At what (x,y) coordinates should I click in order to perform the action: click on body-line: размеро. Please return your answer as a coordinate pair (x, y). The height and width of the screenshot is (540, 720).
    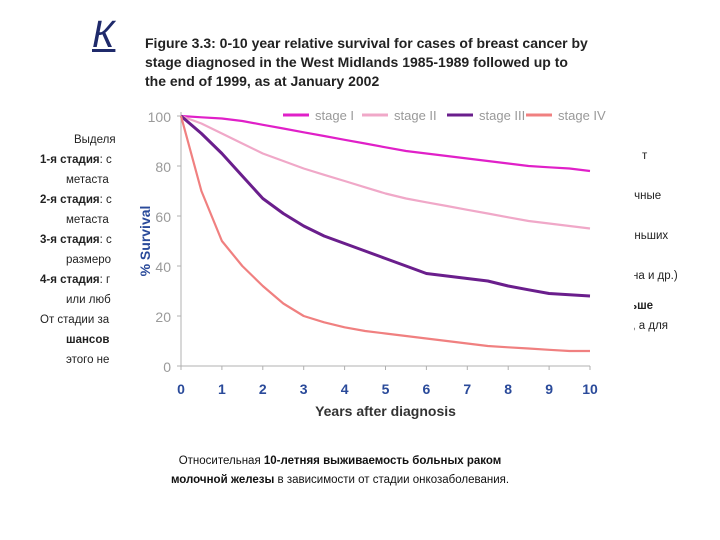
    Looking at the image, I should click on (88, 260).